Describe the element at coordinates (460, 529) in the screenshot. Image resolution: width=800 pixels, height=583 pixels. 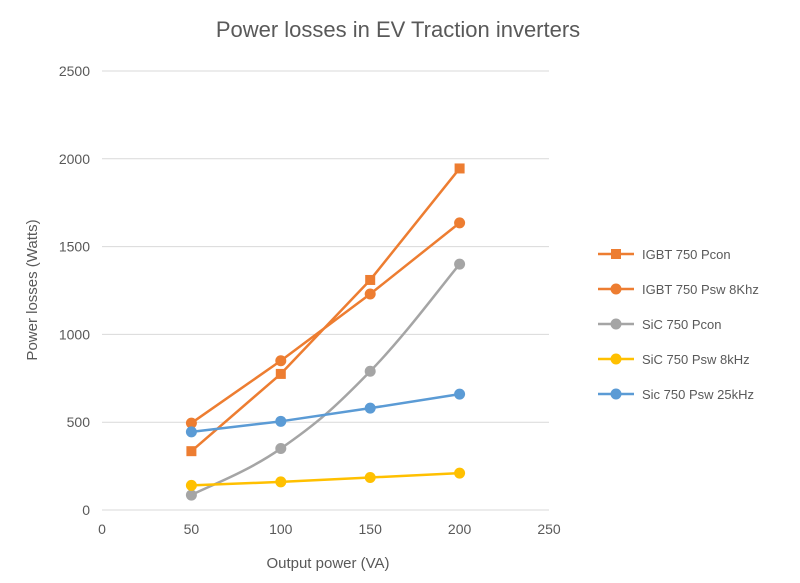
I see `x-tick-label: 200` at that location.